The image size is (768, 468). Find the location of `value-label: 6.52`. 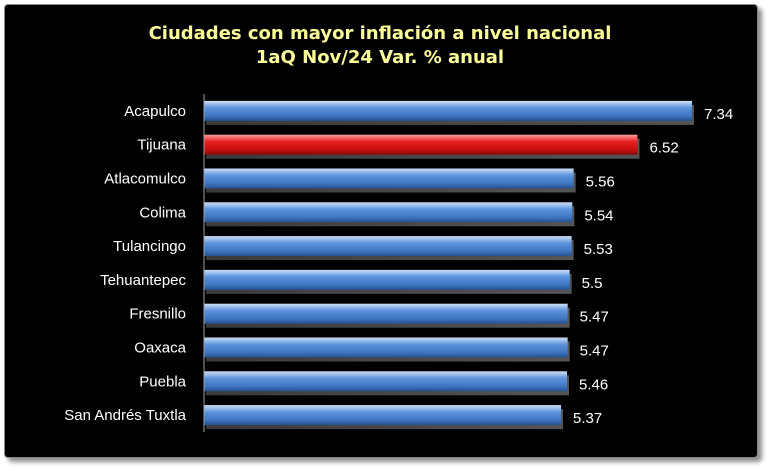

value-label: 6.52 is located at coordinates (663, 148).